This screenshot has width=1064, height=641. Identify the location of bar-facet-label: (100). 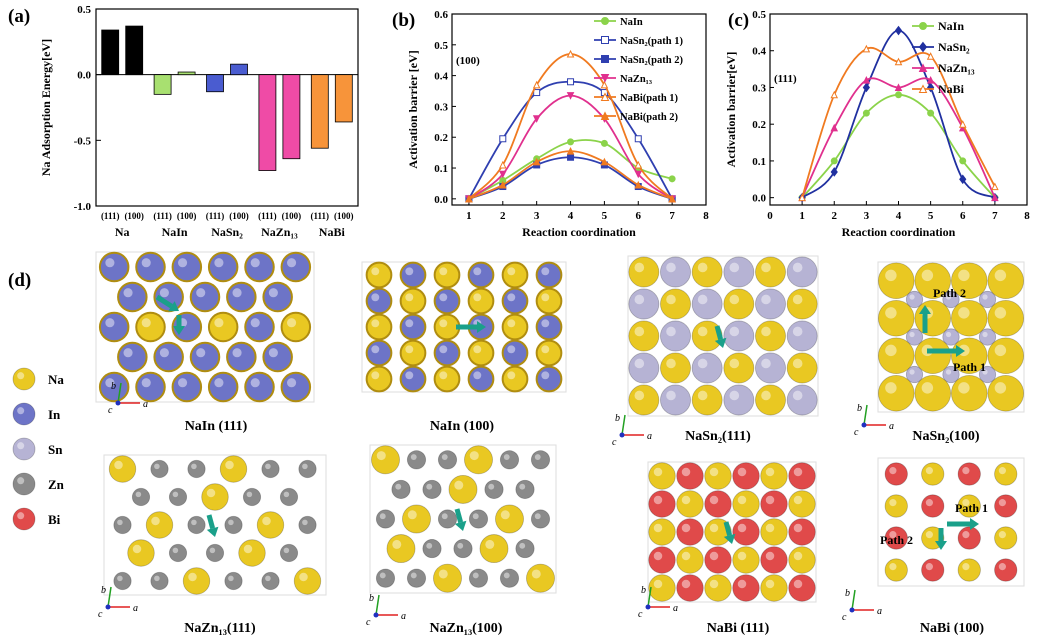
(344, 216).